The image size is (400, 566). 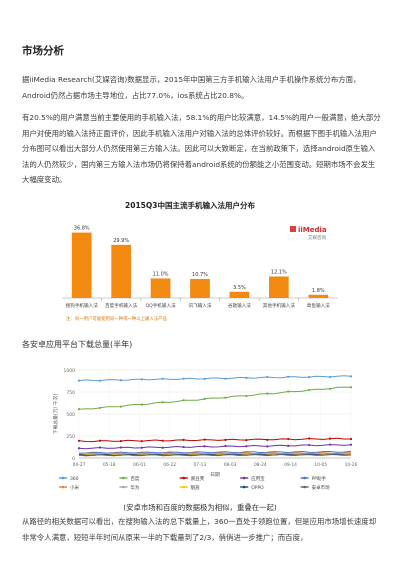 What do you see at coordinates (239, 288) in the screenshot?
I see `bar-value-label: 3.5%` at bounding box center [239, 288].